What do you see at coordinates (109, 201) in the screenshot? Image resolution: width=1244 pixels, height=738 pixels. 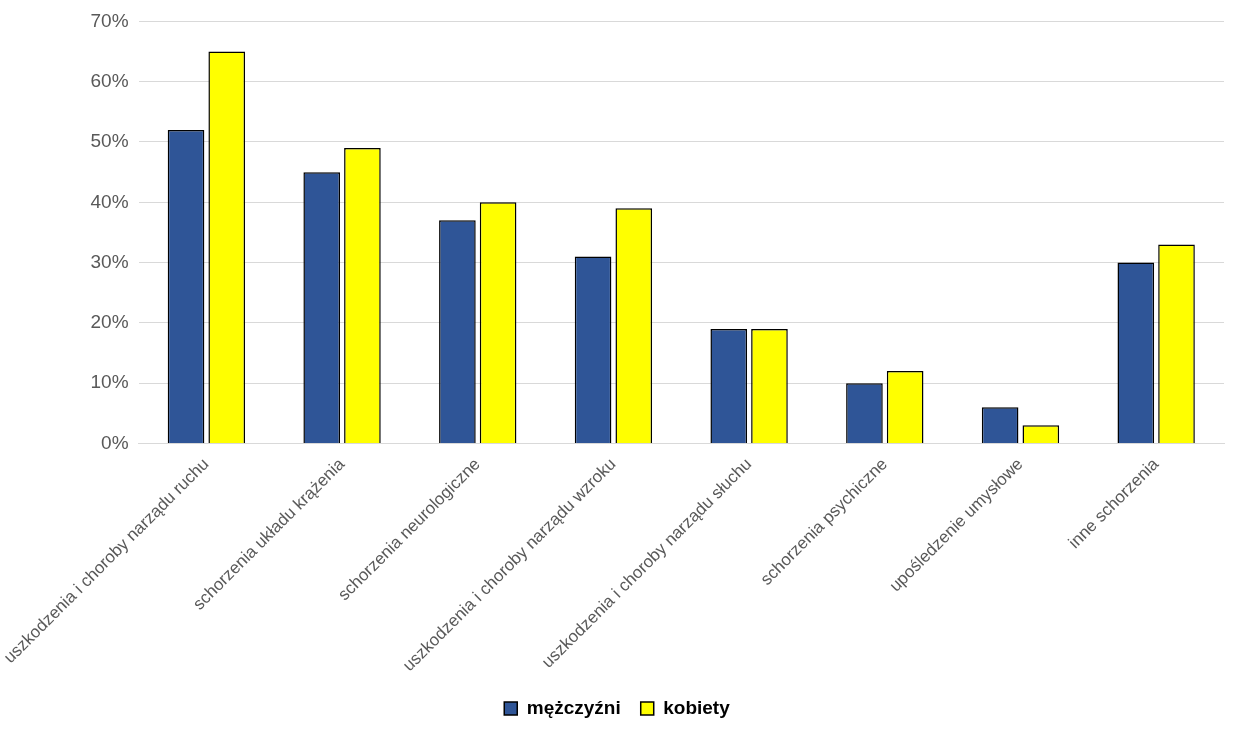 I see `y-tick-label: 40%` at bounding box center [109, 201].